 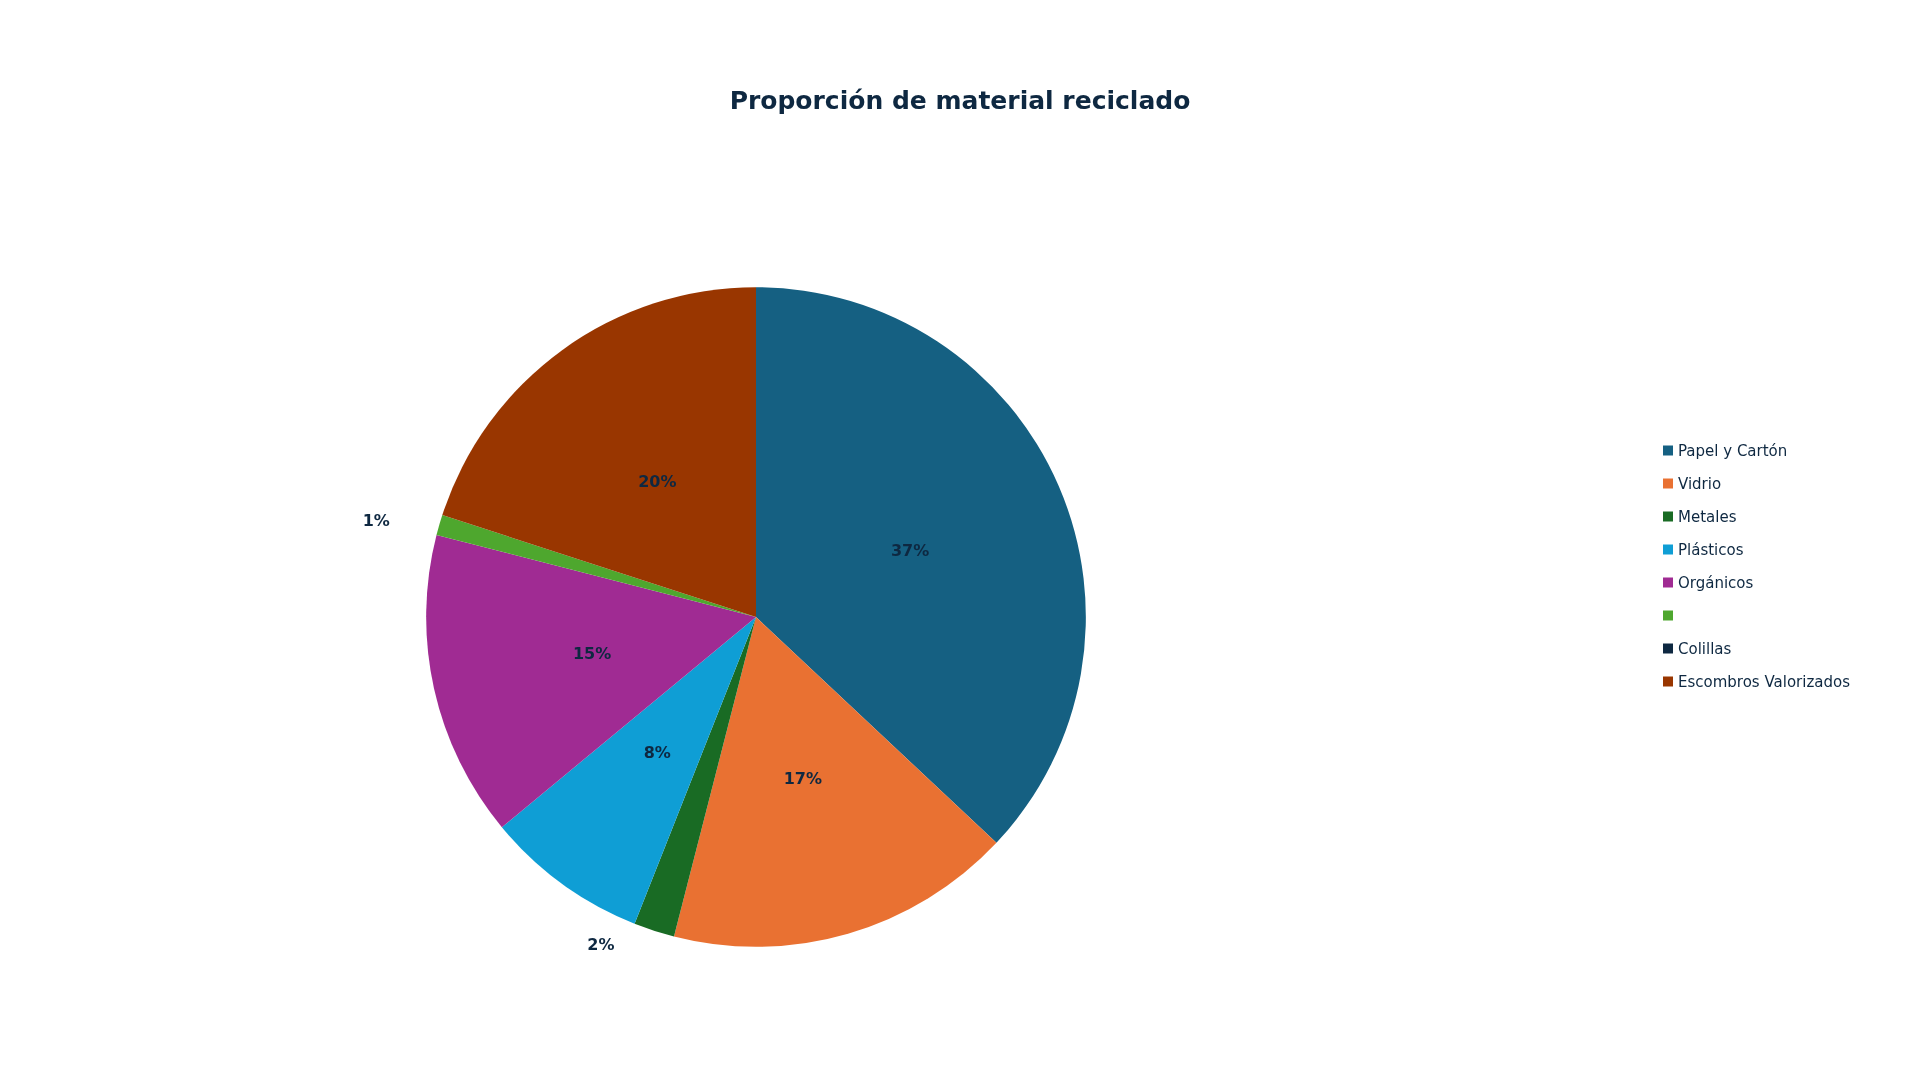 I want to click on legend-label: Plásticos, so click(x=1711, y=549).